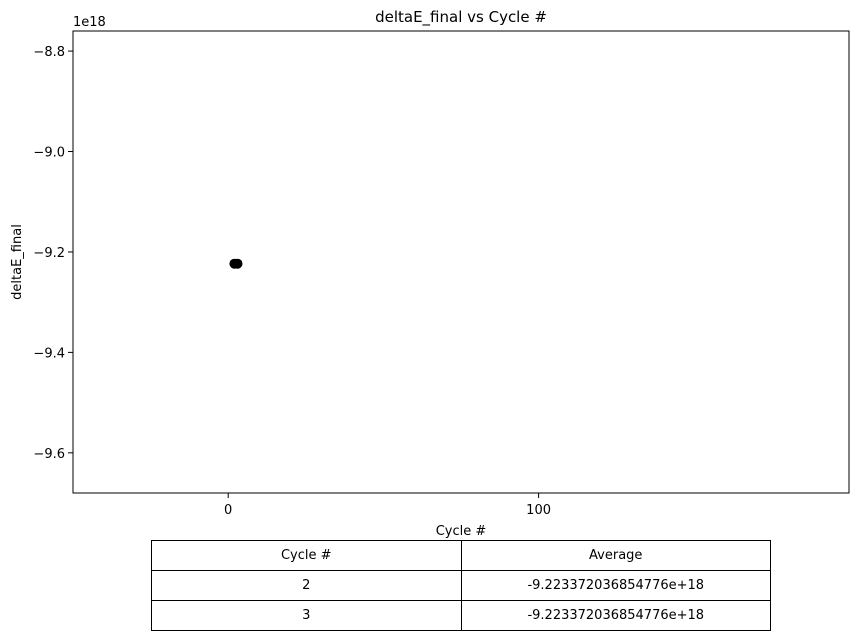  What do you see at coordinates (49, 153) in the screenshot?
I see `y-tick-label: −9.0` at bounding box center [49, 153].